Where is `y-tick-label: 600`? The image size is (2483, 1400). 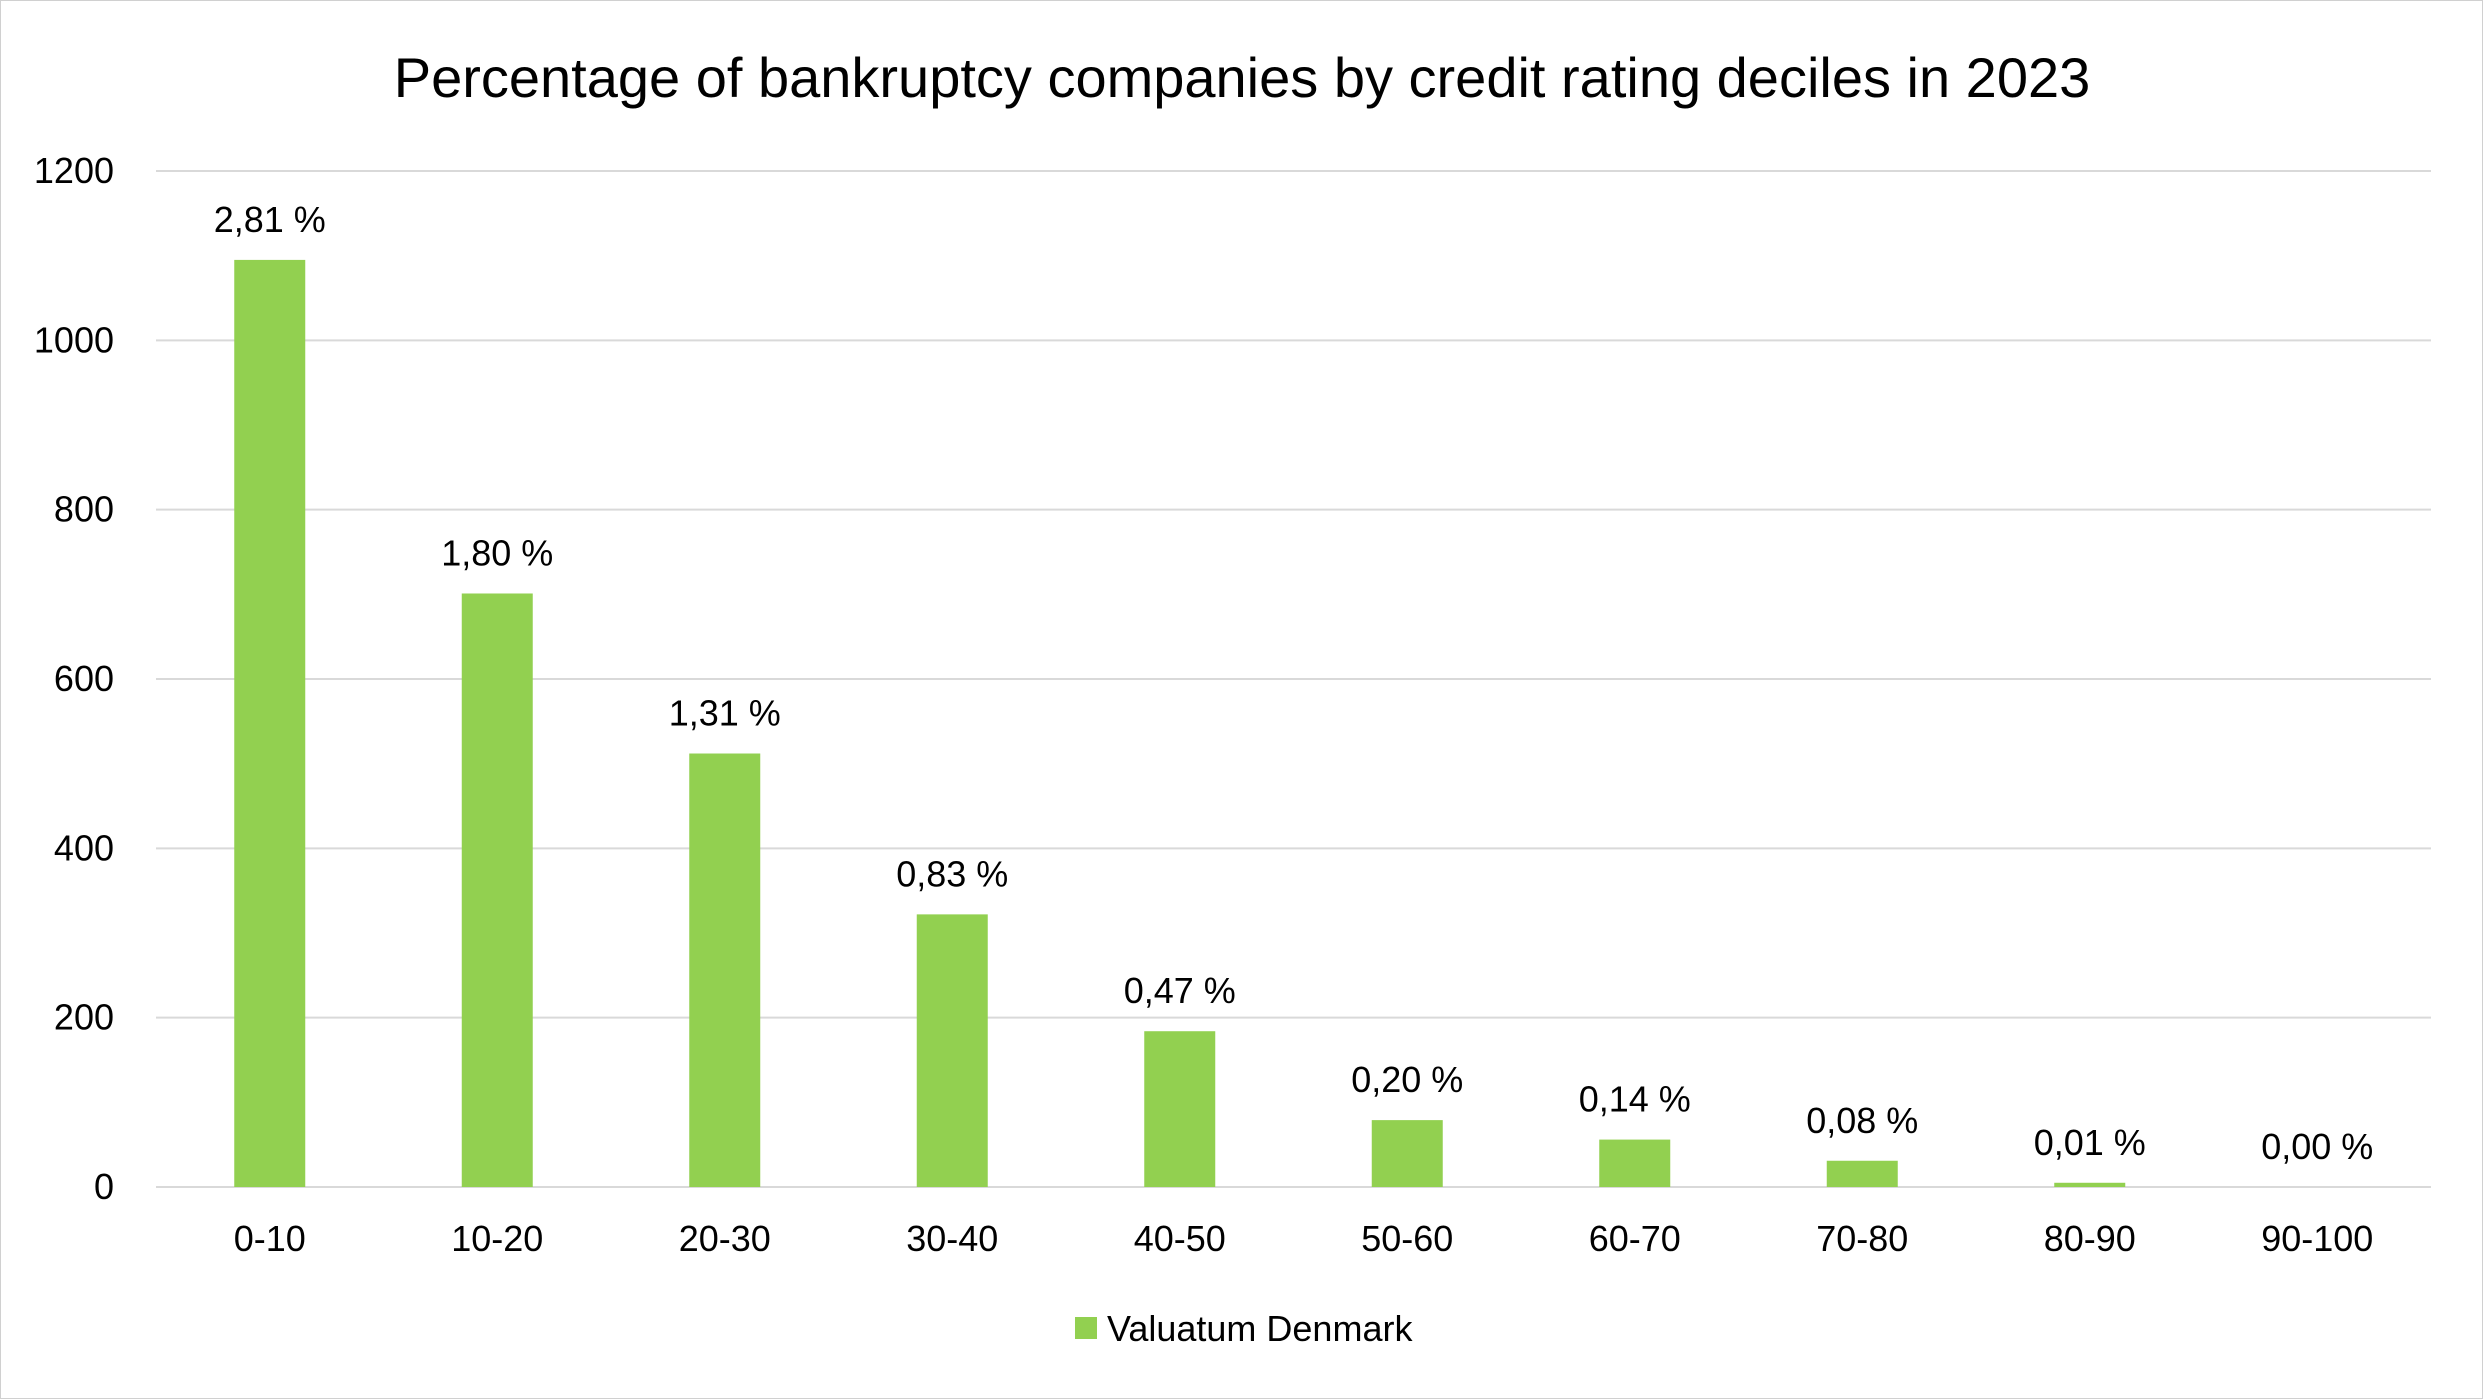
y-tick-label: 600 is located at coordinates (84, 678).